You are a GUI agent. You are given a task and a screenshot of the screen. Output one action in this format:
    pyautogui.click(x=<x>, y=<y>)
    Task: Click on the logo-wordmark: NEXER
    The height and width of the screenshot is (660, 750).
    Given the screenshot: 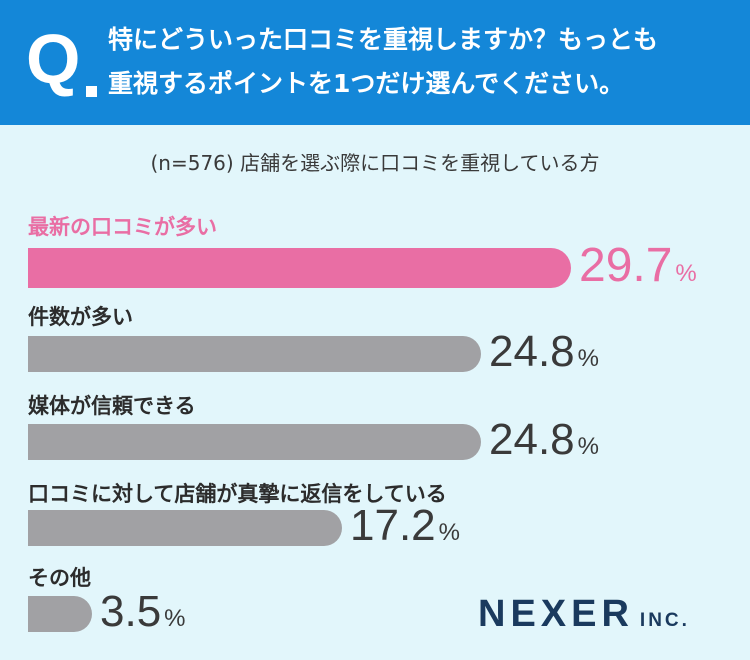 What is the action you would take?
    pyautogui.click(x=556, y=614)
    